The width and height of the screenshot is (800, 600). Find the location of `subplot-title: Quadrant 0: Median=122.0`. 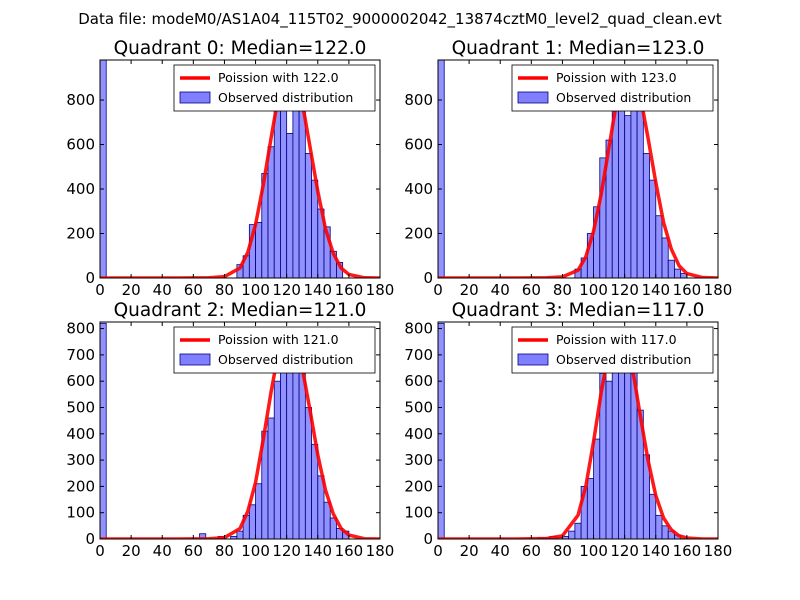

subplot-title: Quadrant 0: Median=122.0 is located at coordinates (240, 48).